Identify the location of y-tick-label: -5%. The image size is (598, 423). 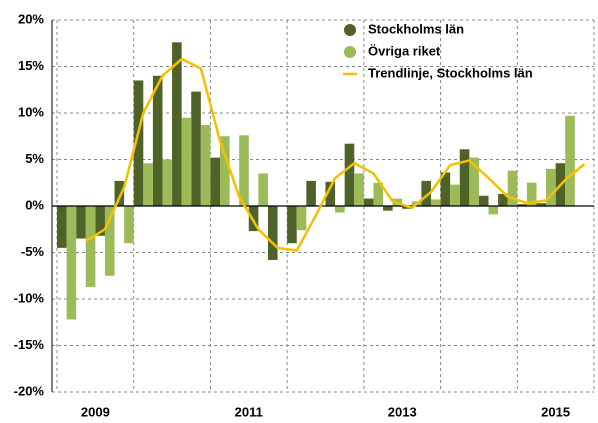
(33, 251).